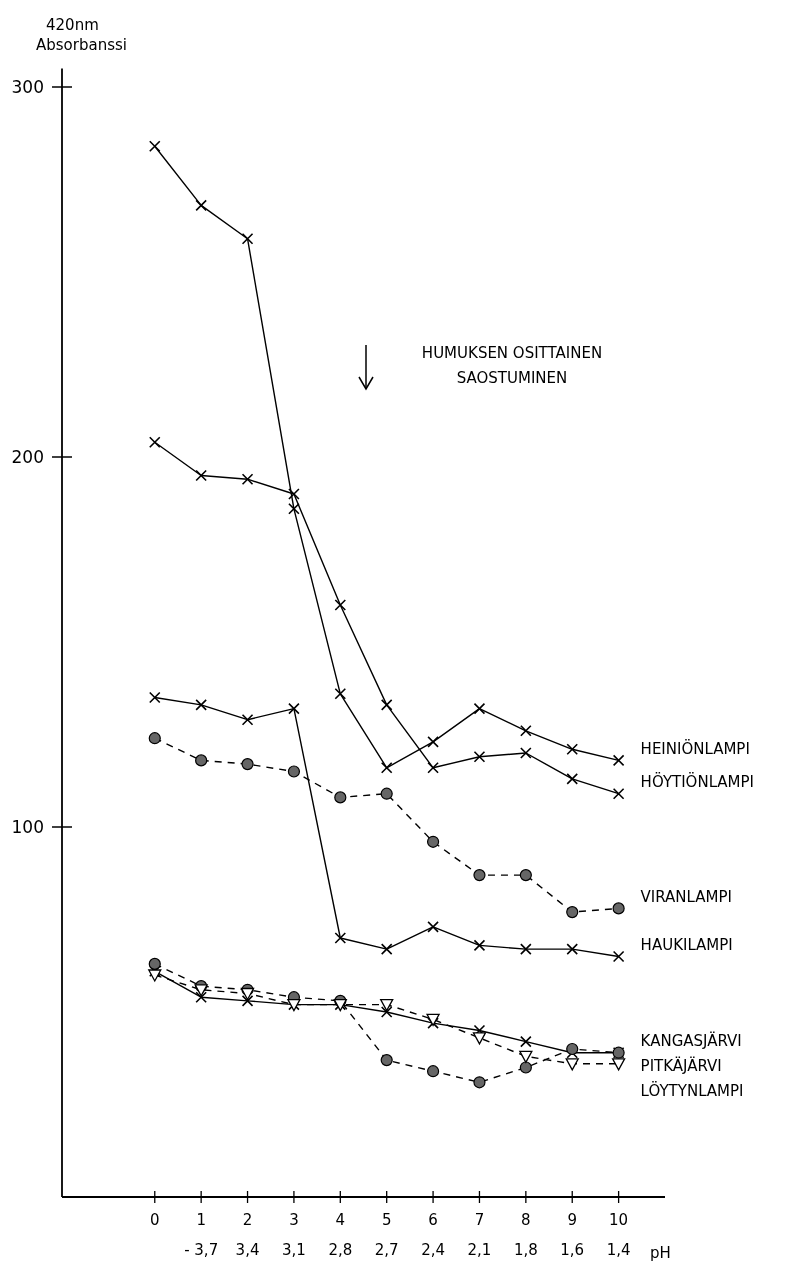  I want to click on x-tick-label: 8 1,8, so click(525, 1235).